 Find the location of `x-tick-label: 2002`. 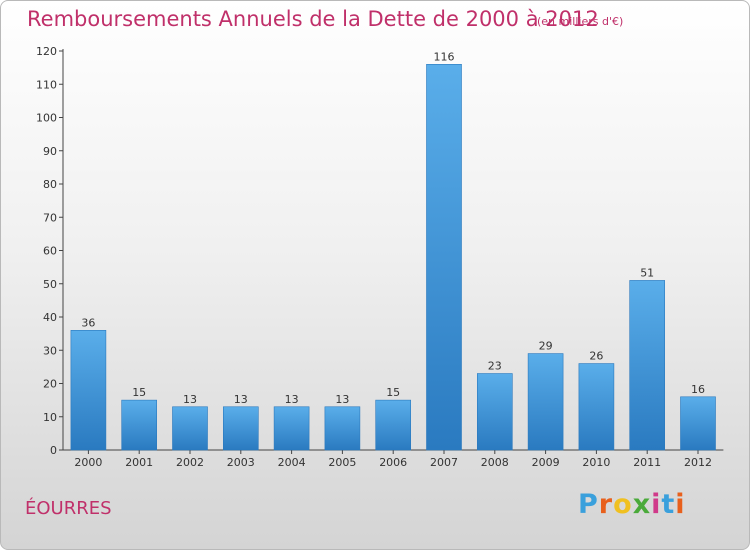

x-tick-label: 2002 is located at coordinates (190, 462).